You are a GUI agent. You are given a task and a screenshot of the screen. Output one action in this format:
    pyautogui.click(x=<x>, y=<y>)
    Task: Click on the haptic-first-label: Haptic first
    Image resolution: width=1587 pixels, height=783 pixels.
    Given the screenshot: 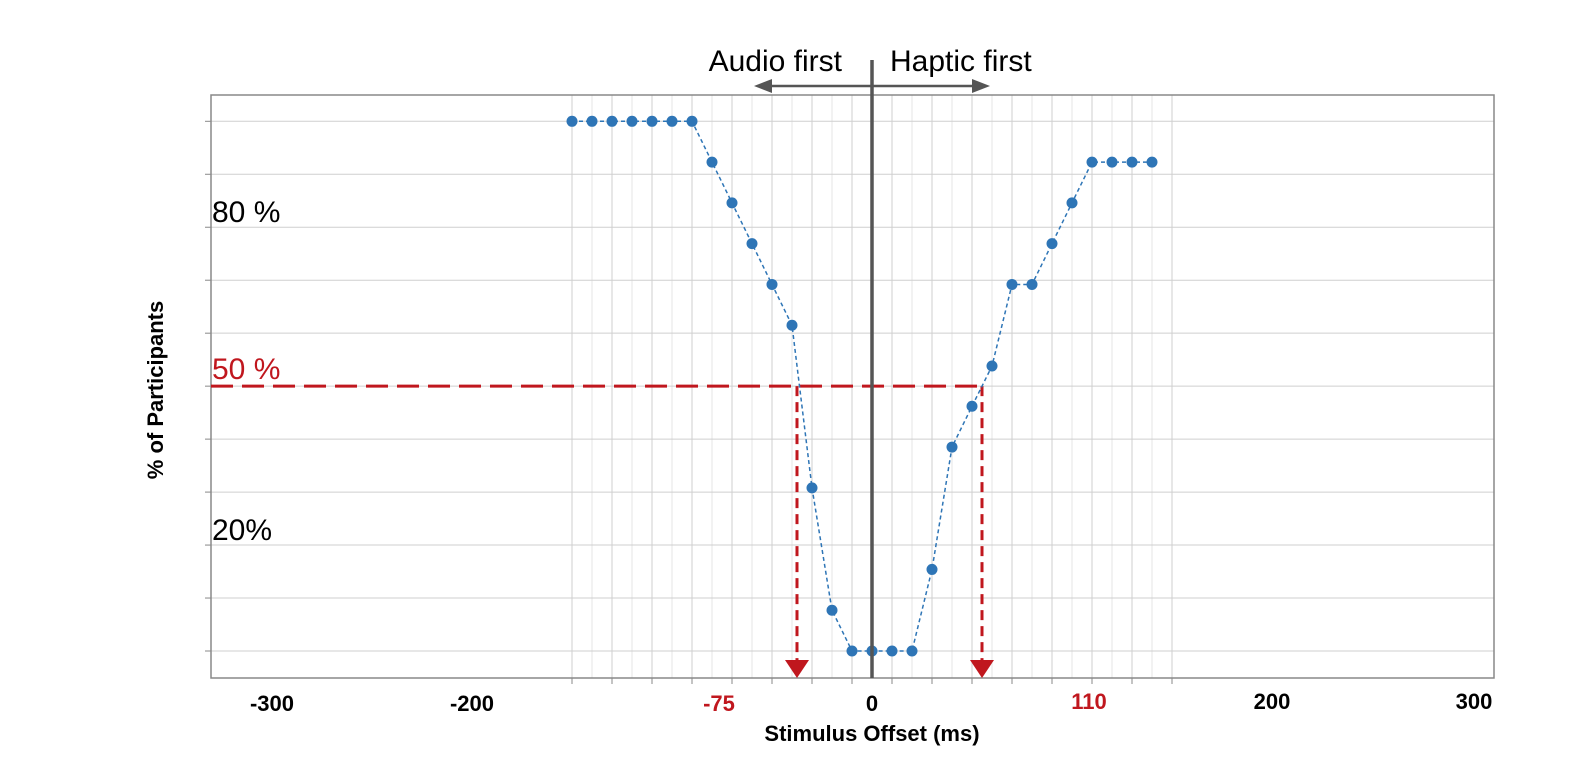 What is the action you would take?
    pyautogui.click(x=961, y=61)
    